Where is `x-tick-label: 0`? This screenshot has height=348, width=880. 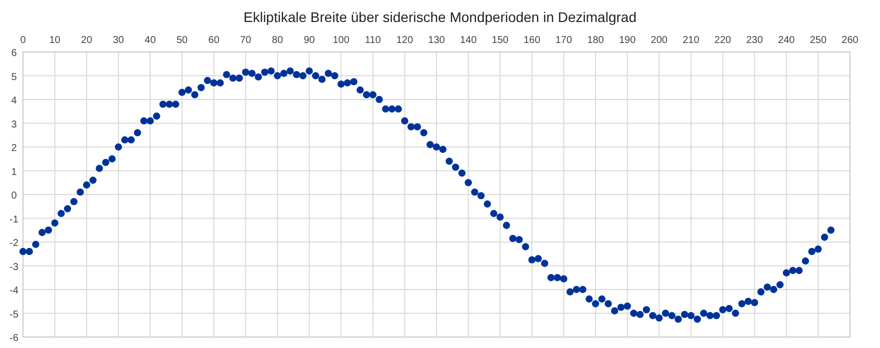
x-tick-label: 0 is located at coordinates (23, 40).